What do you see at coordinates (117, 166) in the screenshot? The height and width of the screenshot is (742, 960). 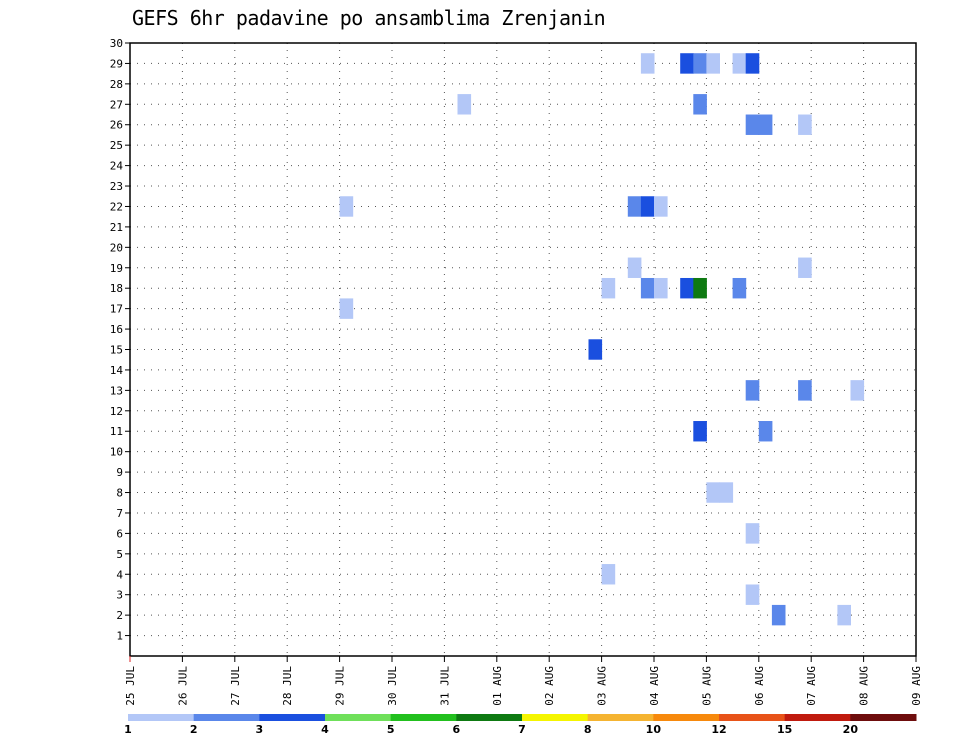 I see `y-tick-label: 24` at bounding box center [117, 166].